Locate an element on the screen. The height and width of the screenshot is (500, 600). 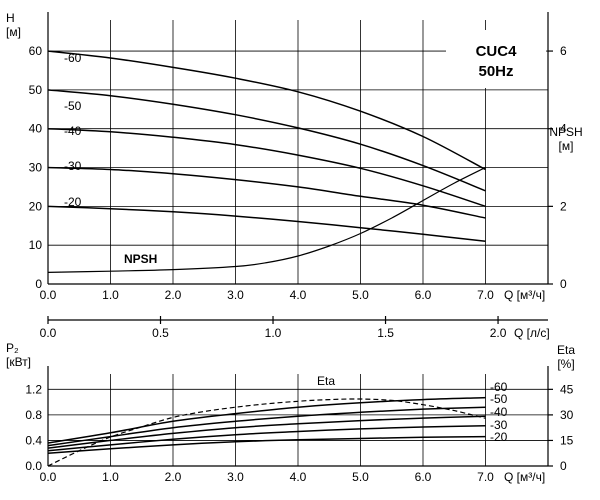
y2-axis-label: NPSH is located at coordinates (565, 132).